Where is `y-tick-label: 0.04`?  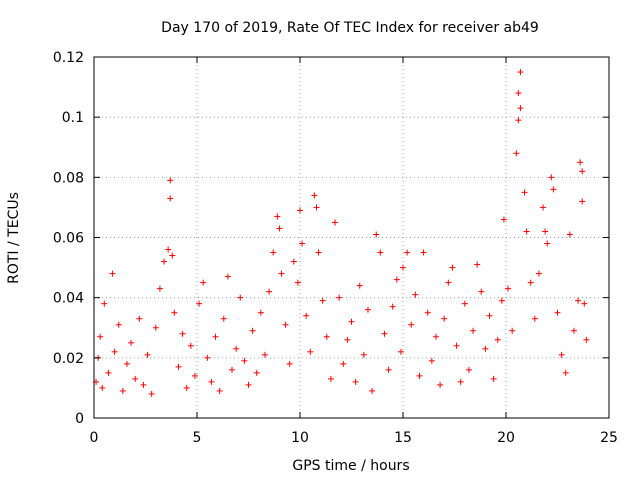
y-tick-label: 0.04 is located at coordinates (68, 299).